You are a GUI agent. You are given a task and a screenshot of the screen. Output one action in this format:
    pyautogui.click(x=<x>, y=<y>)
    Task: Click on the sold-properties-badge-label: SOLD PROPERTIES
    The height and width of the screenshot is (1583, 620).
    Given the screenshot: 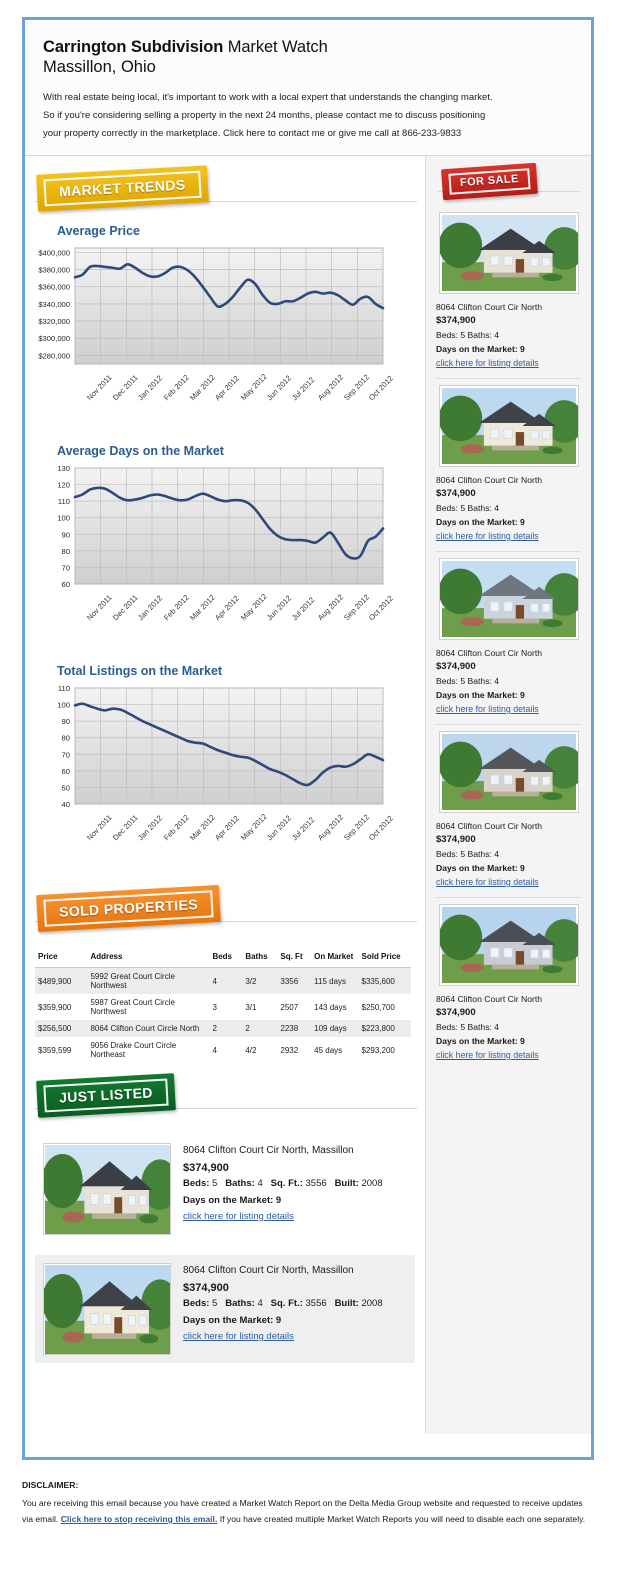 What is the action you would take?
    pyautogui.click(x=128, y=908)
    